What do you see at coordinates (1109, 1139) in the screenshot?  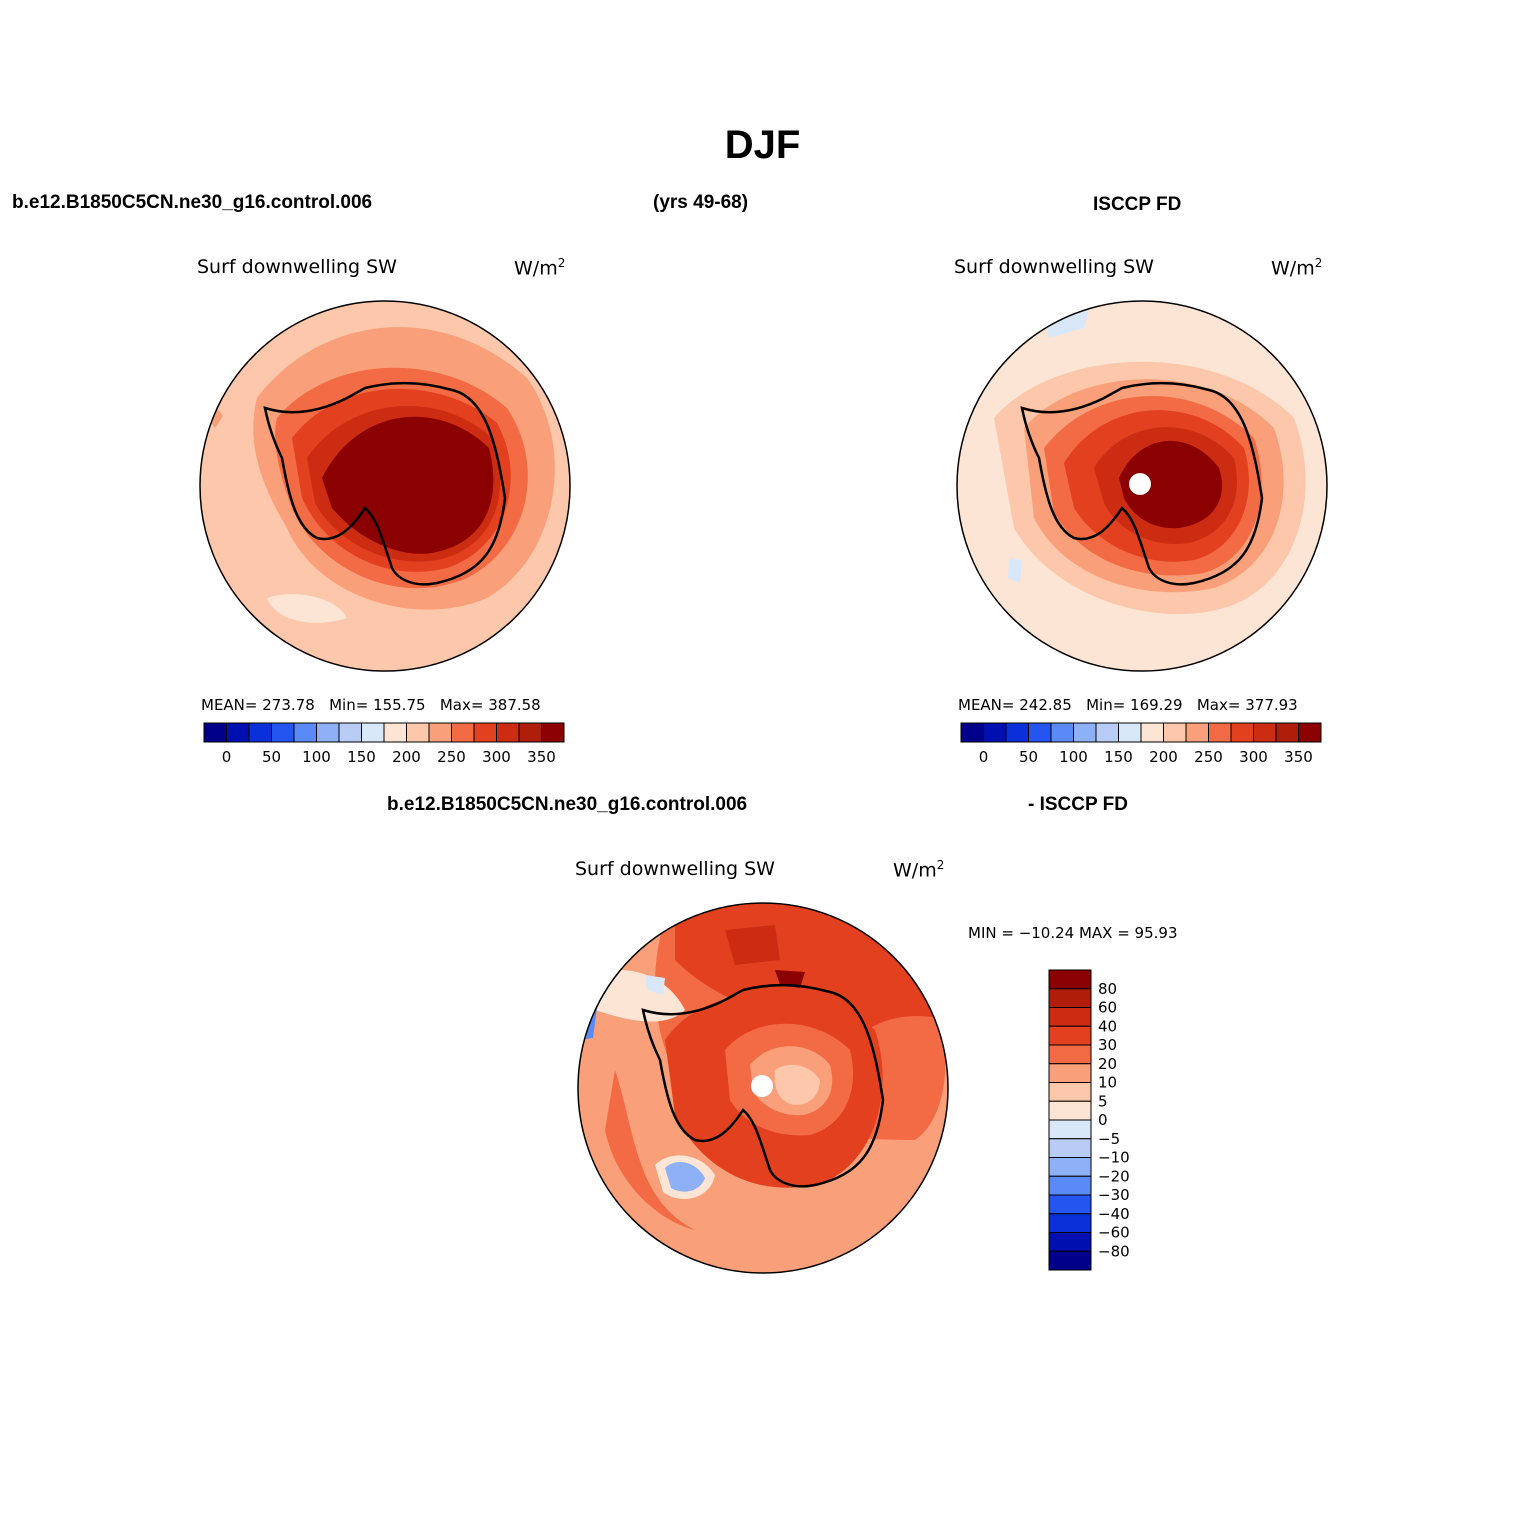 I see `diff-colorbar-tick-label: −5` at bounding box center [1109, 1139].